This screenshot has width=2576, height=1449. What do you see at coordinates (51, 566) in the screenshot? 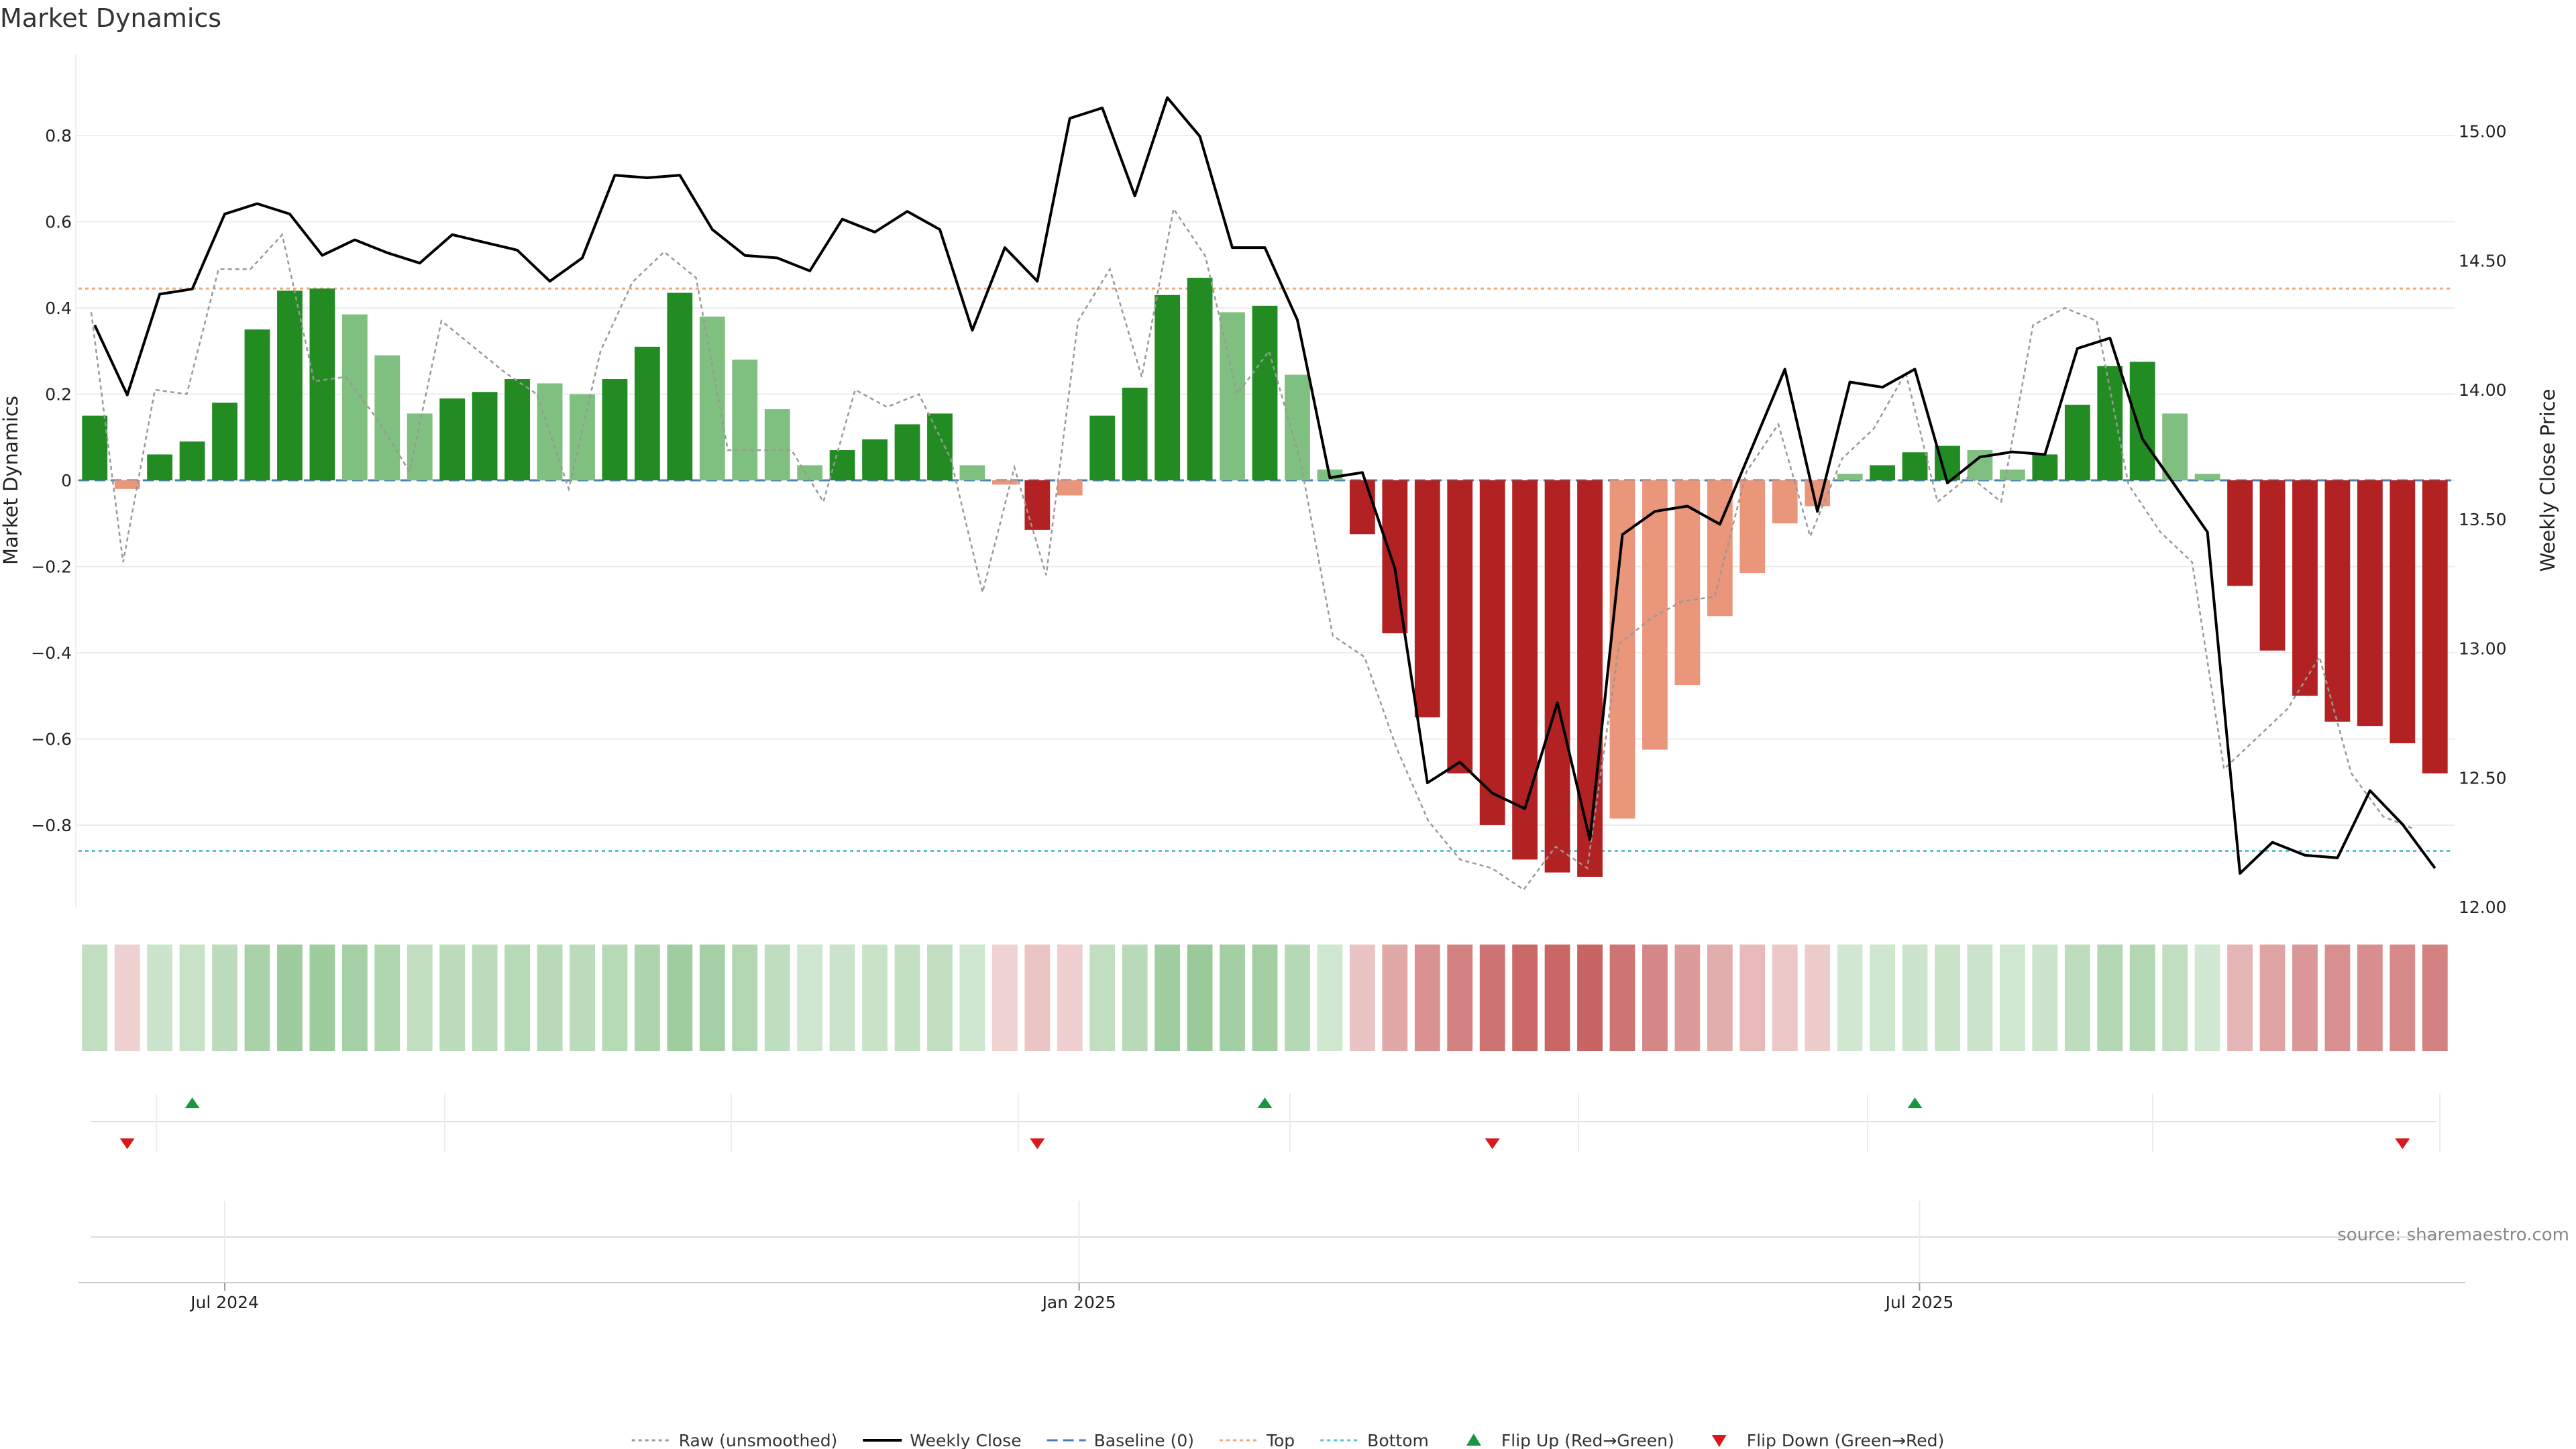
I see `left-tick-label: −0.2` at bounding box center [51, 566].